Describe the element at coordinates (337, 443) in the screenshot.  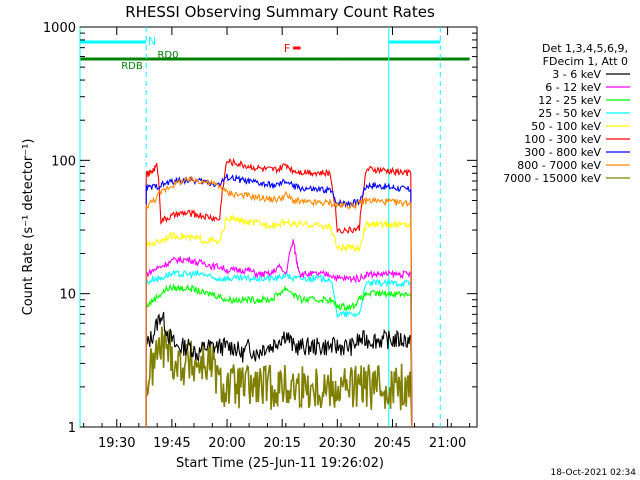
I see `x-tick-label: 20:30` at that location.